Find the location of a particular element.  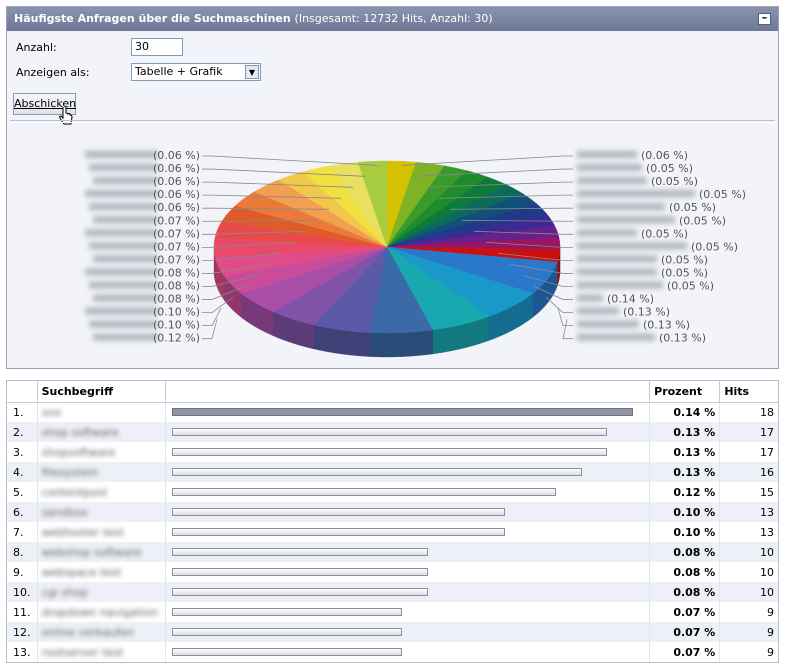

search-term: webspace test is located at coordinates (81, 572).